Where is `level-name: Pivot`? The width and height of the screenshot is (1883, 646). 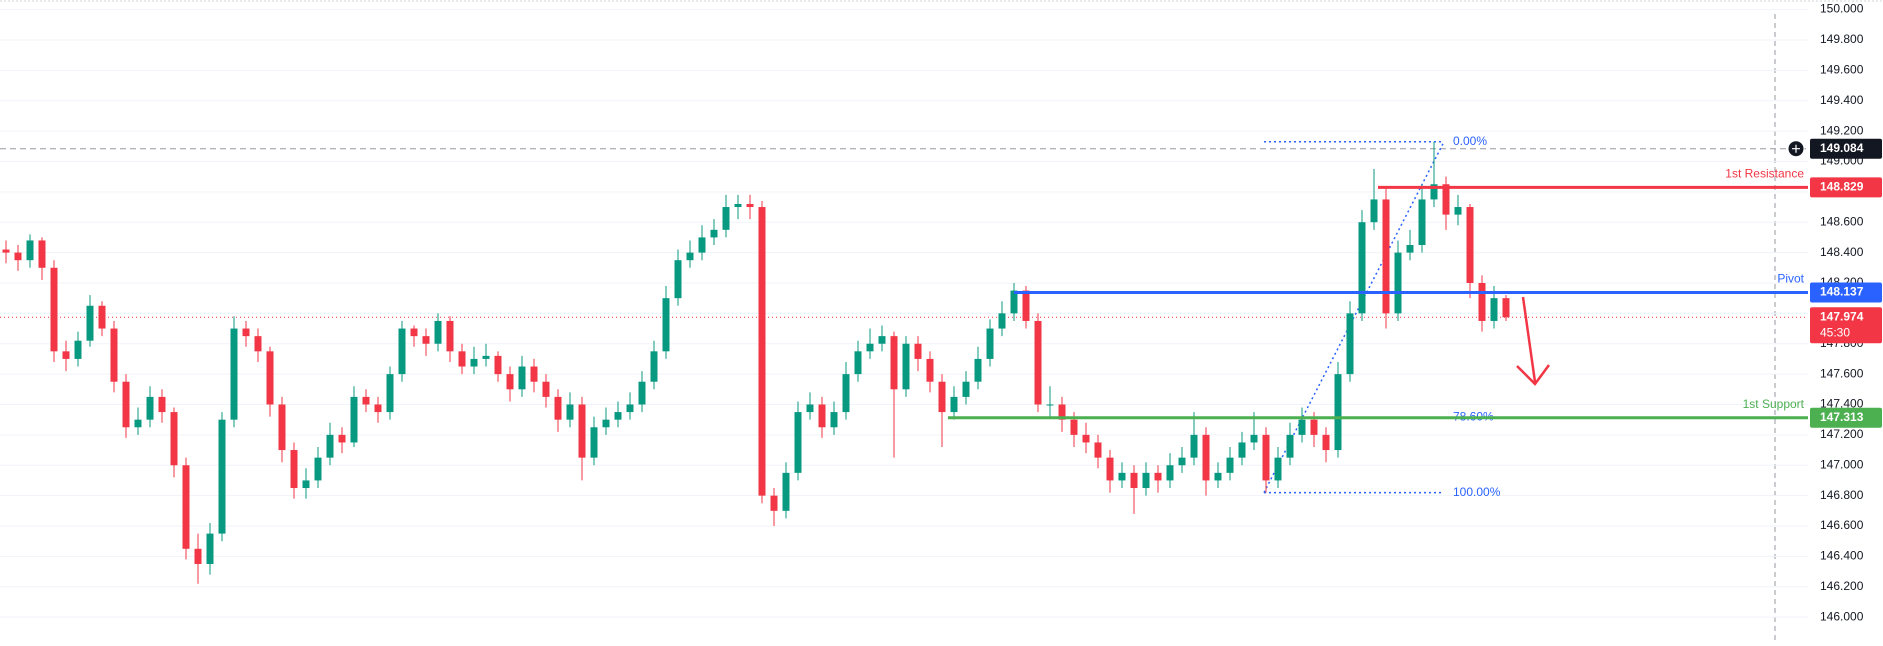 level-name: Pivot is located at coordinates (1790, 279).